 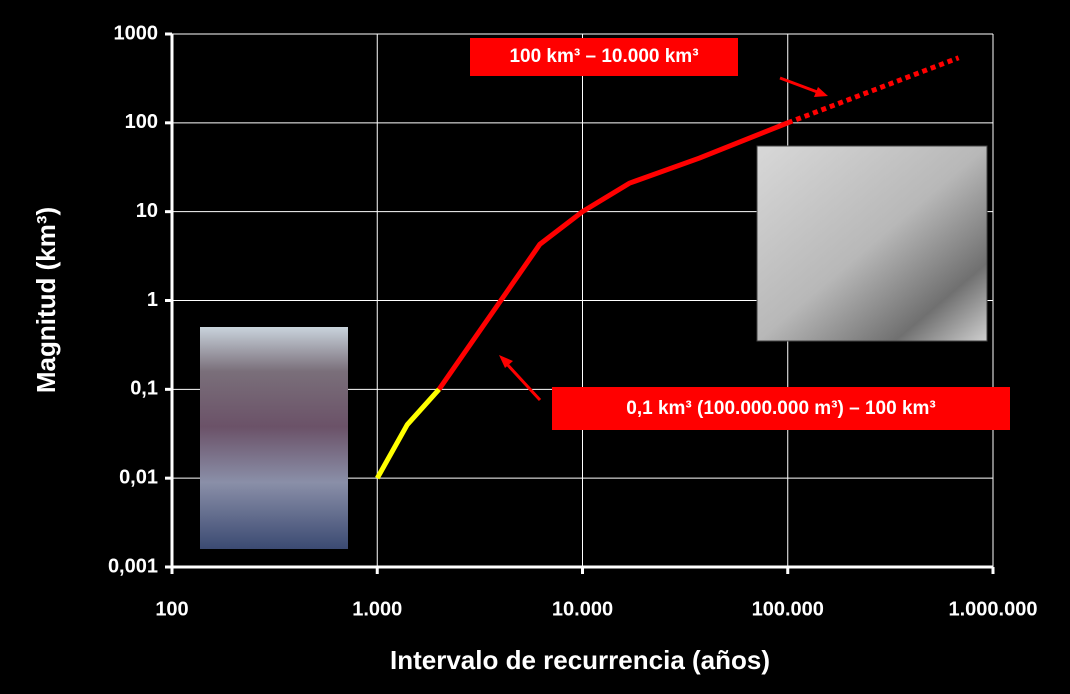 What do you see at coordinates (46, 300) in the screenshot?
I see `y-axis-label: Magnitud (km³)` at bounding box center [46, 300].